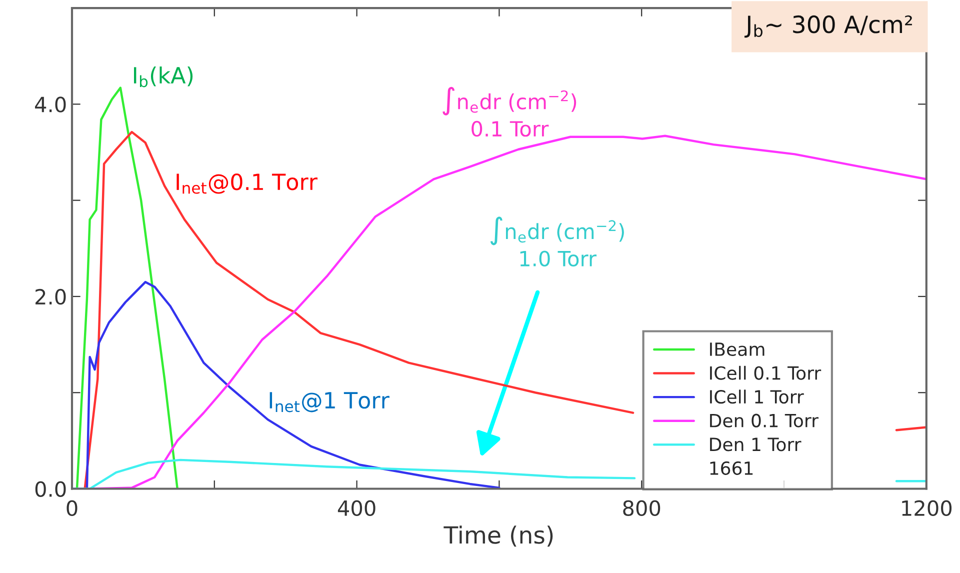 The height and width of the screenshot is (573, 960). What do you see at coordinates (557, 241) in the screenshot?
I see `annotation: ∫n$_{e}$dr (cm$^{−2}$) 1.0 Torr` at bounding box center [557, 241].